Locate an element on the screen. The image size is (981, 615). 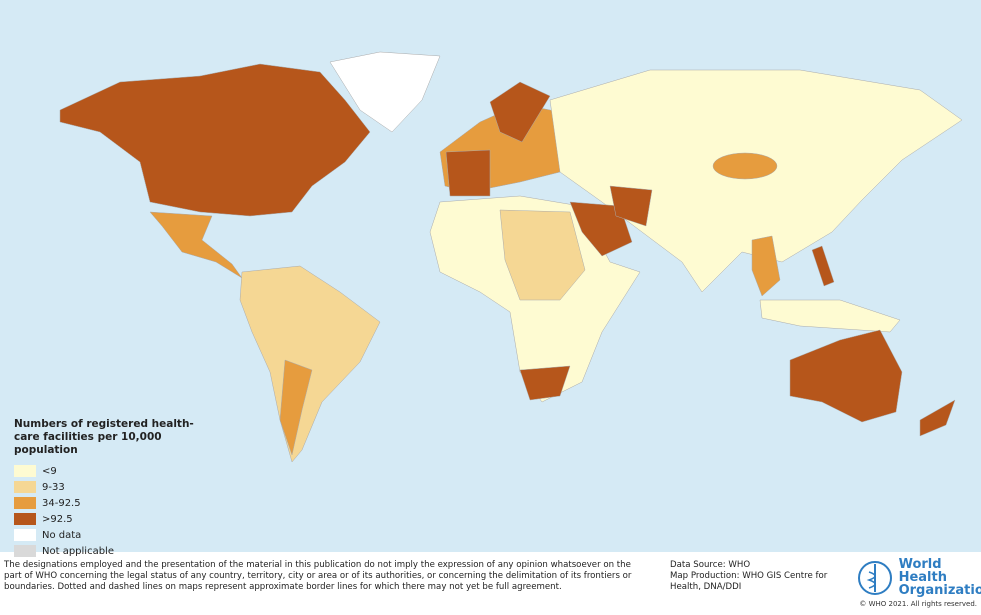
legend-label: >92.5 is located at coordinates (57, 519).